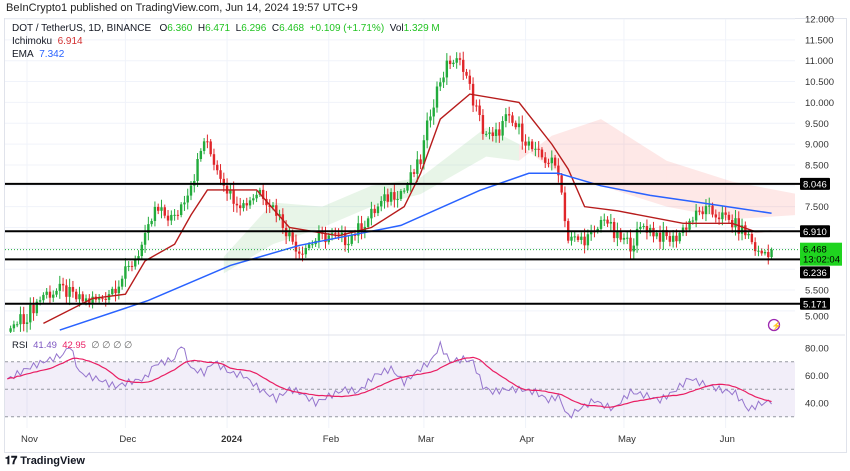  I want to click on time-axis-label: May, so click(627, 439).